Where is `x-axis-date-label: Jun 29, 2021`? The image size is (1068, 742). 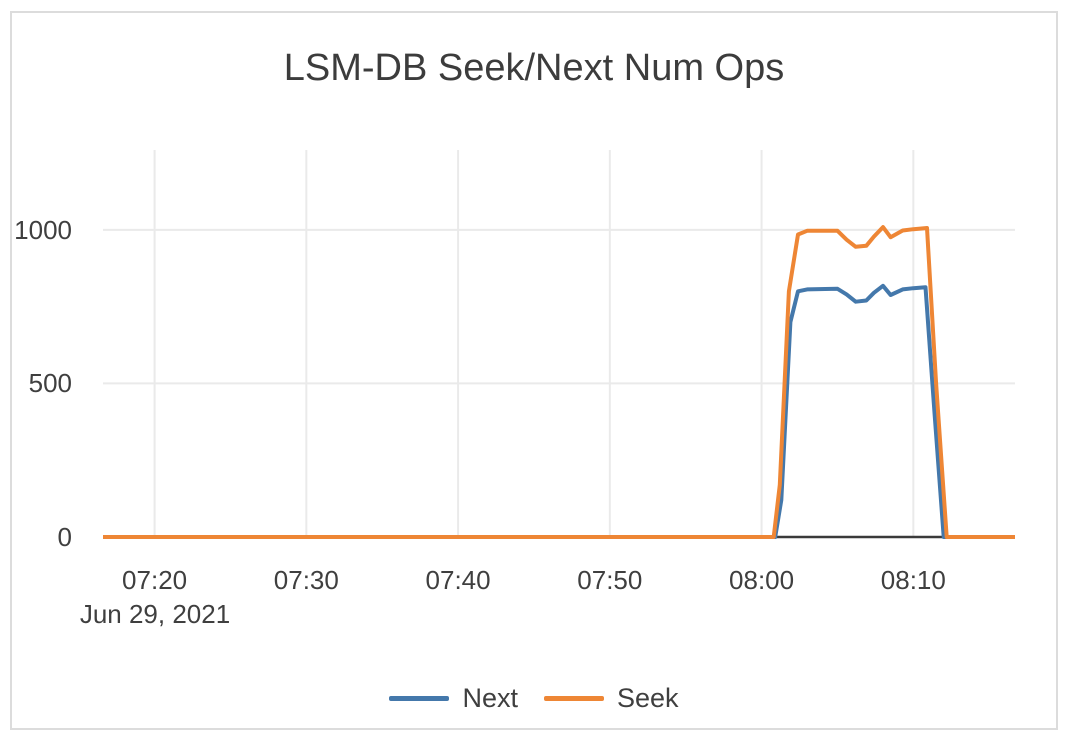 x-axis-date-label: Jun 29, 2021 is located at coordinates (155, 614).